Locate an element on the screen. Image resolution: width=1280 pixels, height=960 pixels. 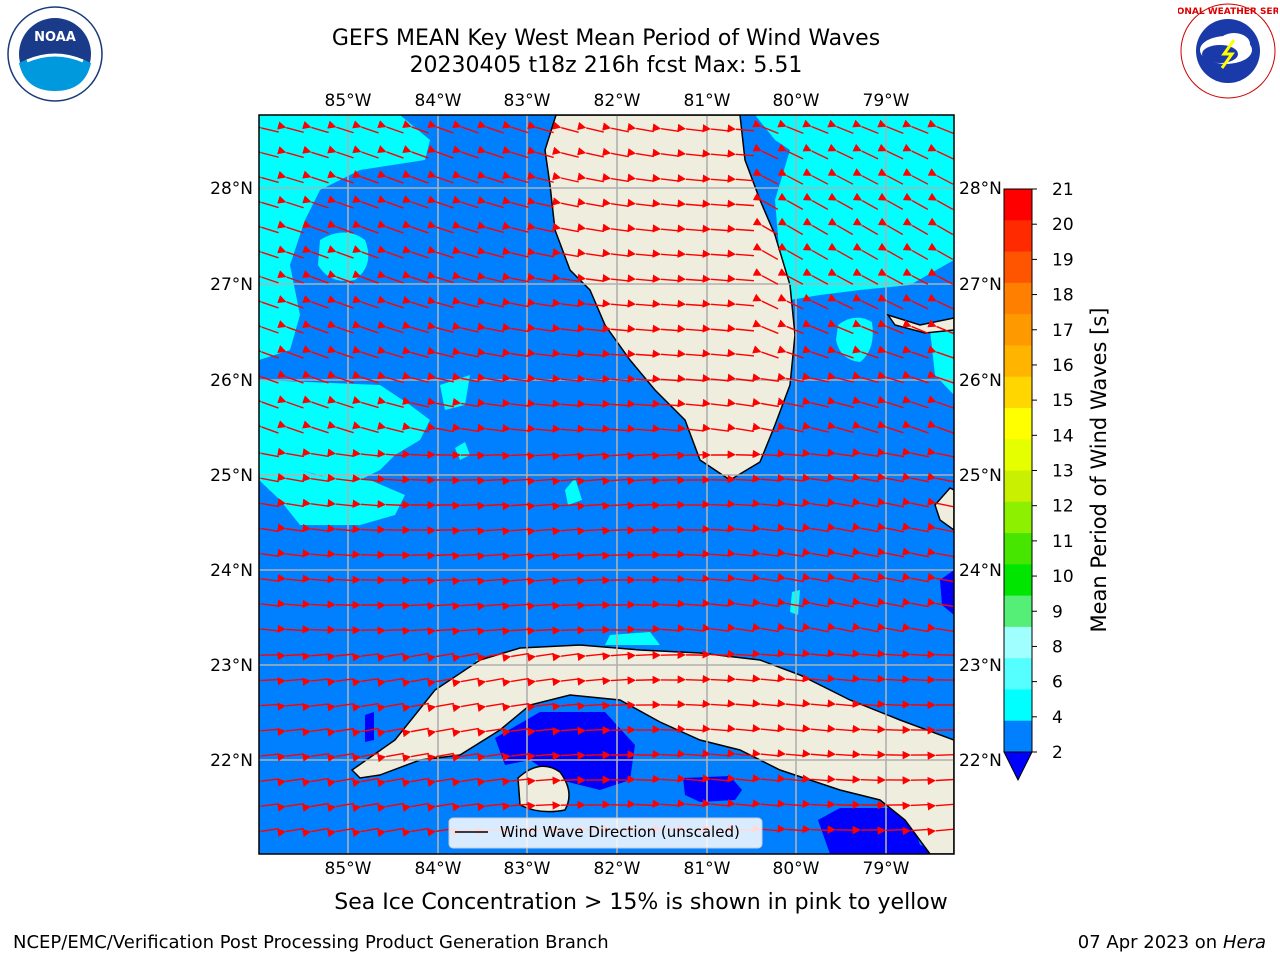
lon-label: 80°W is located at coordinates (796, 869).